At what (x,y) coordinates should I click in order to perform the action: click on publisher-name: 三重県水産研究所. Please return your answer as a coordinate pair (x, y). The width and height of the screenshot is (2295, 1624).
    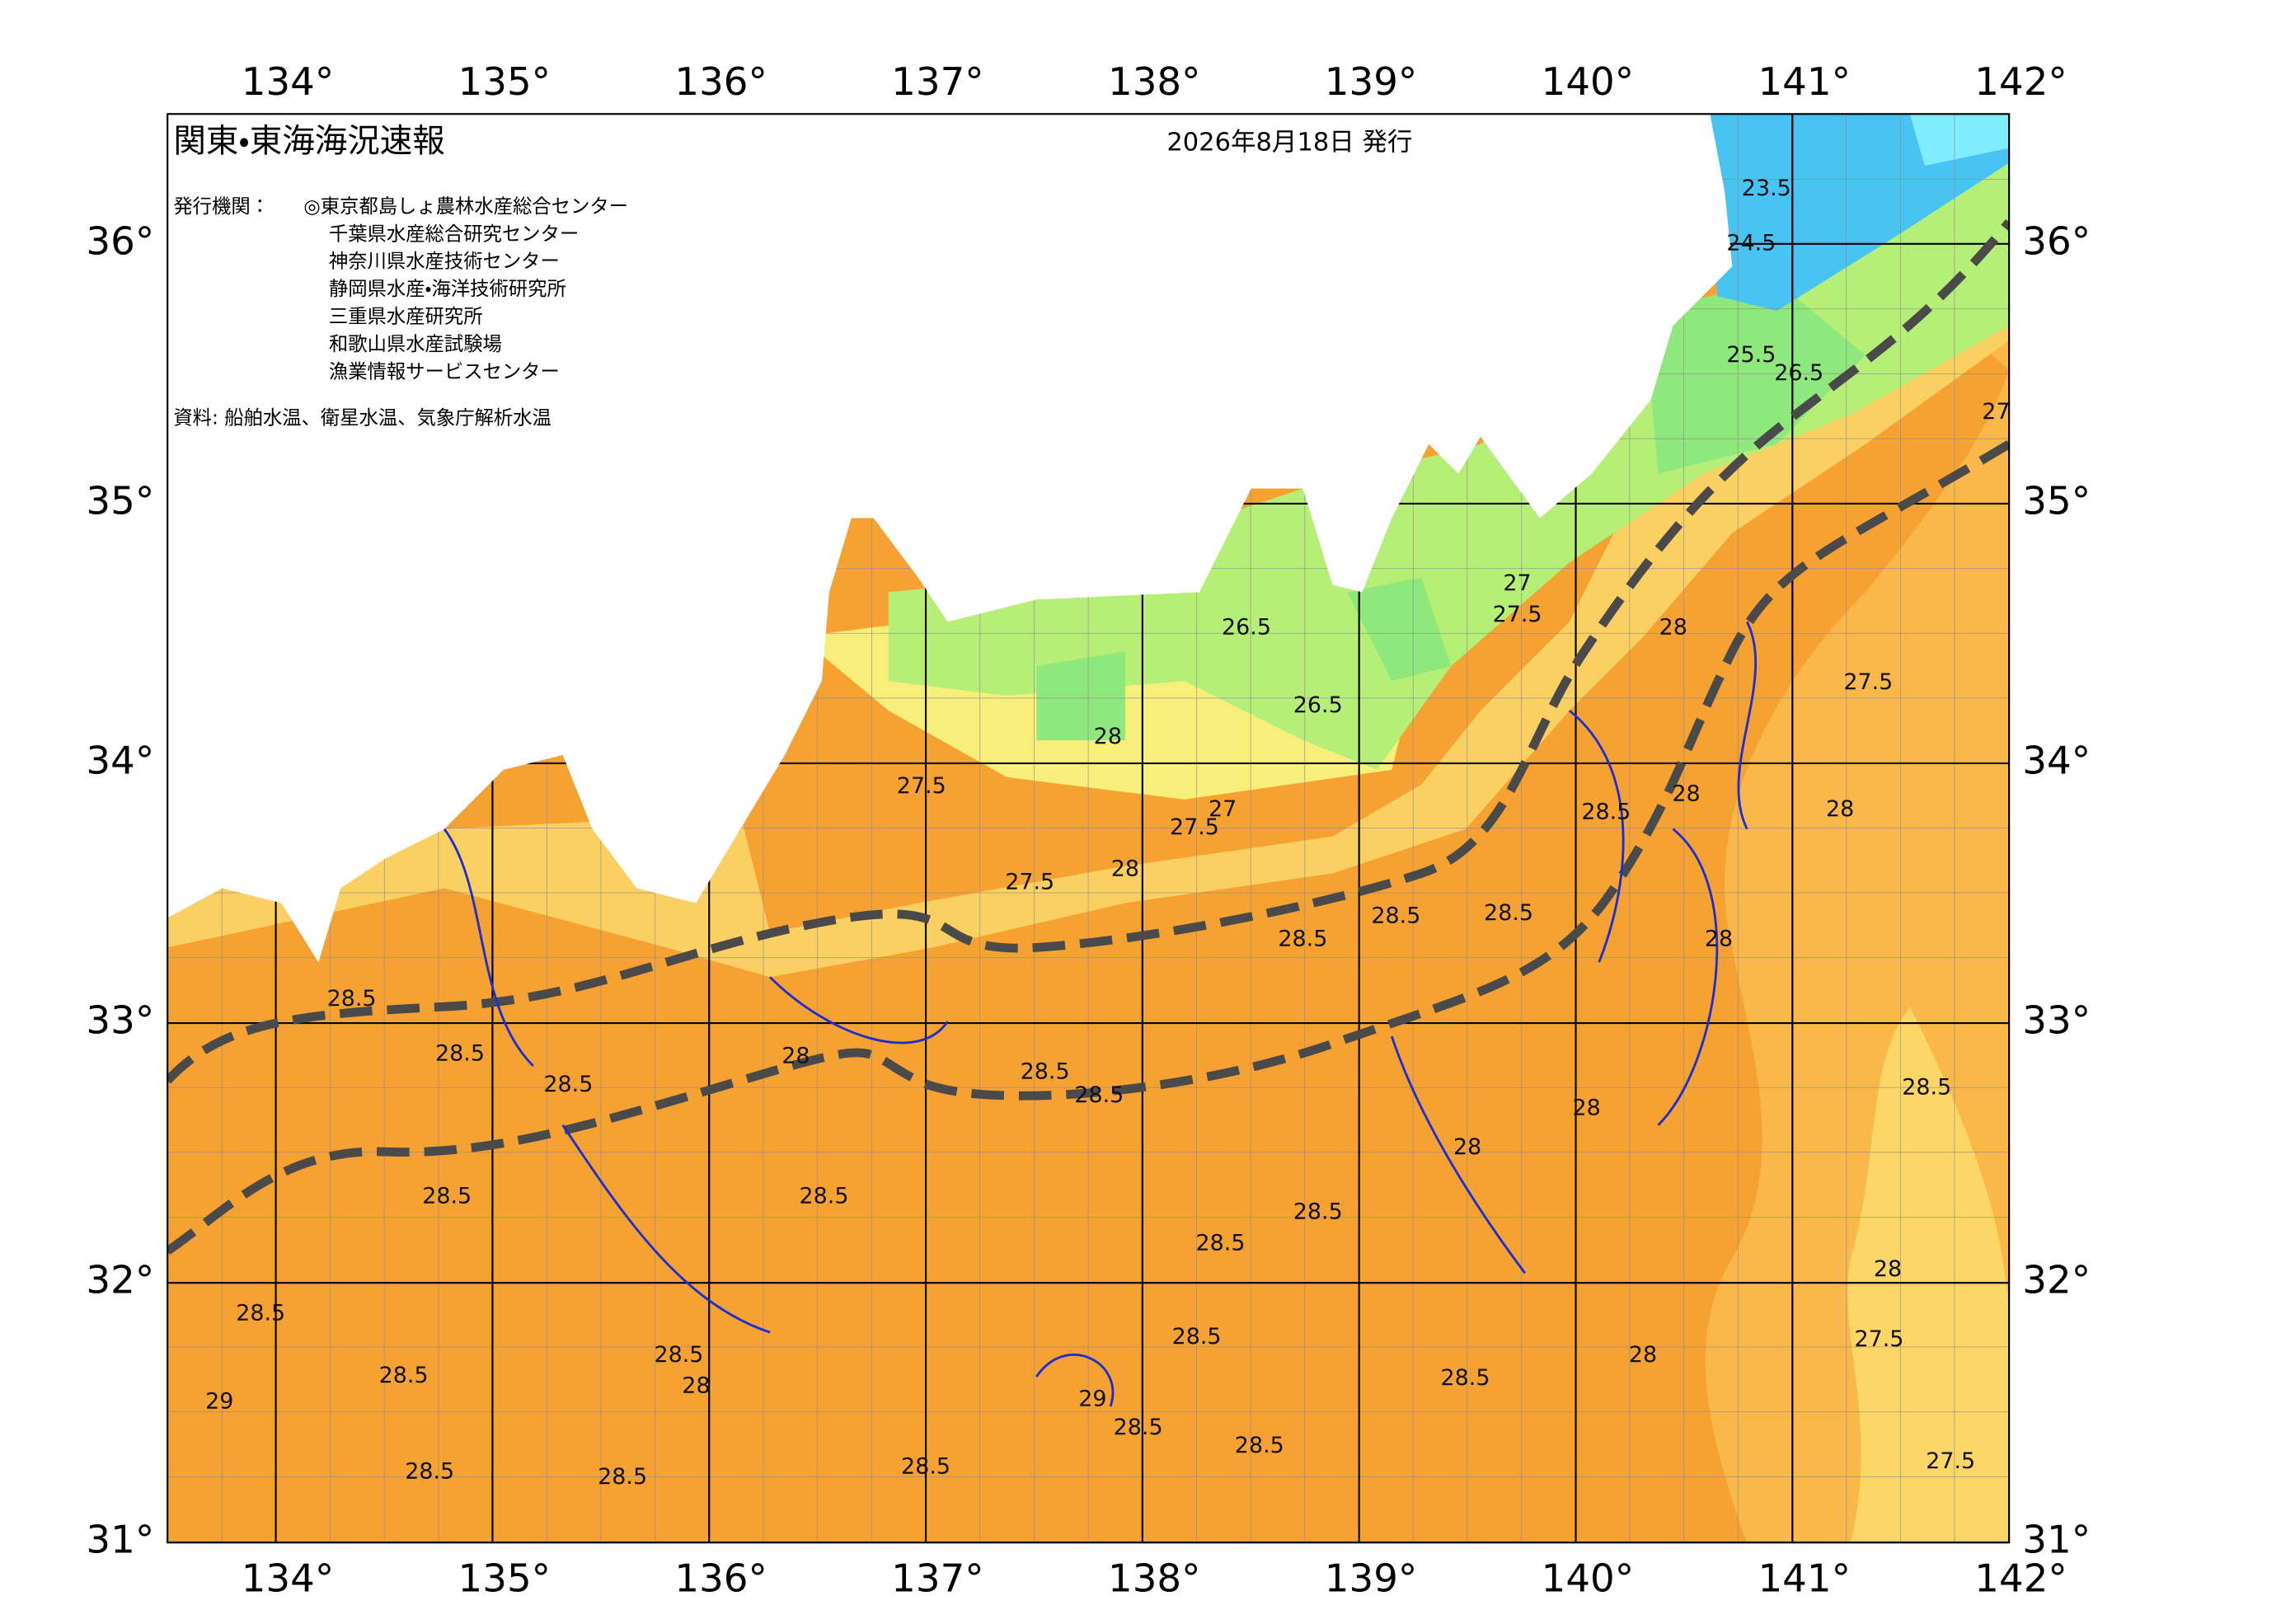
    Looking at the image, I should click on (406, 316).